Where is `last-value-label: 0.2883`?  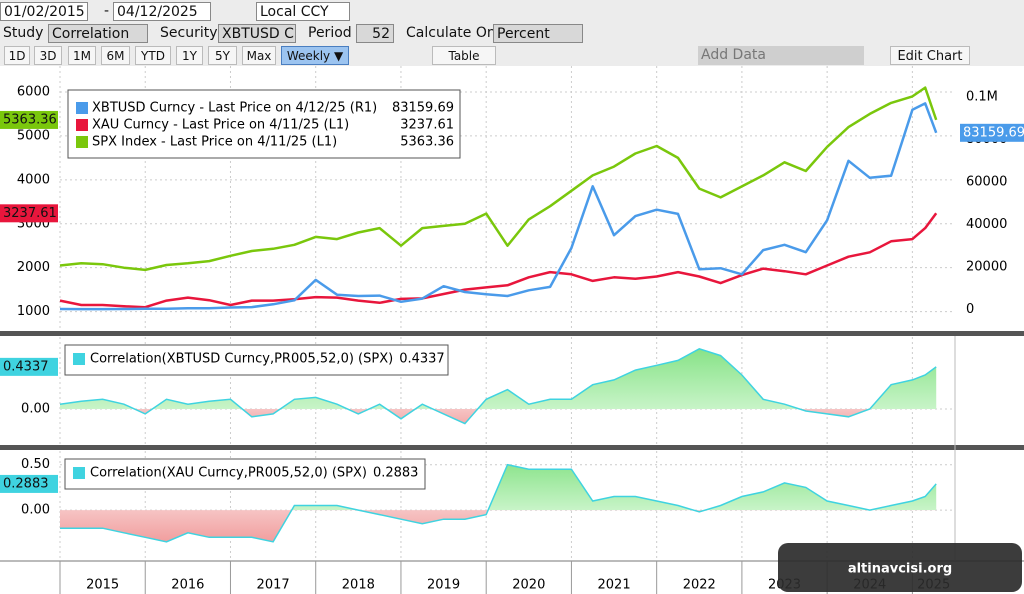
last-value-label: 0.2883 is located at coordinates (26, 483).